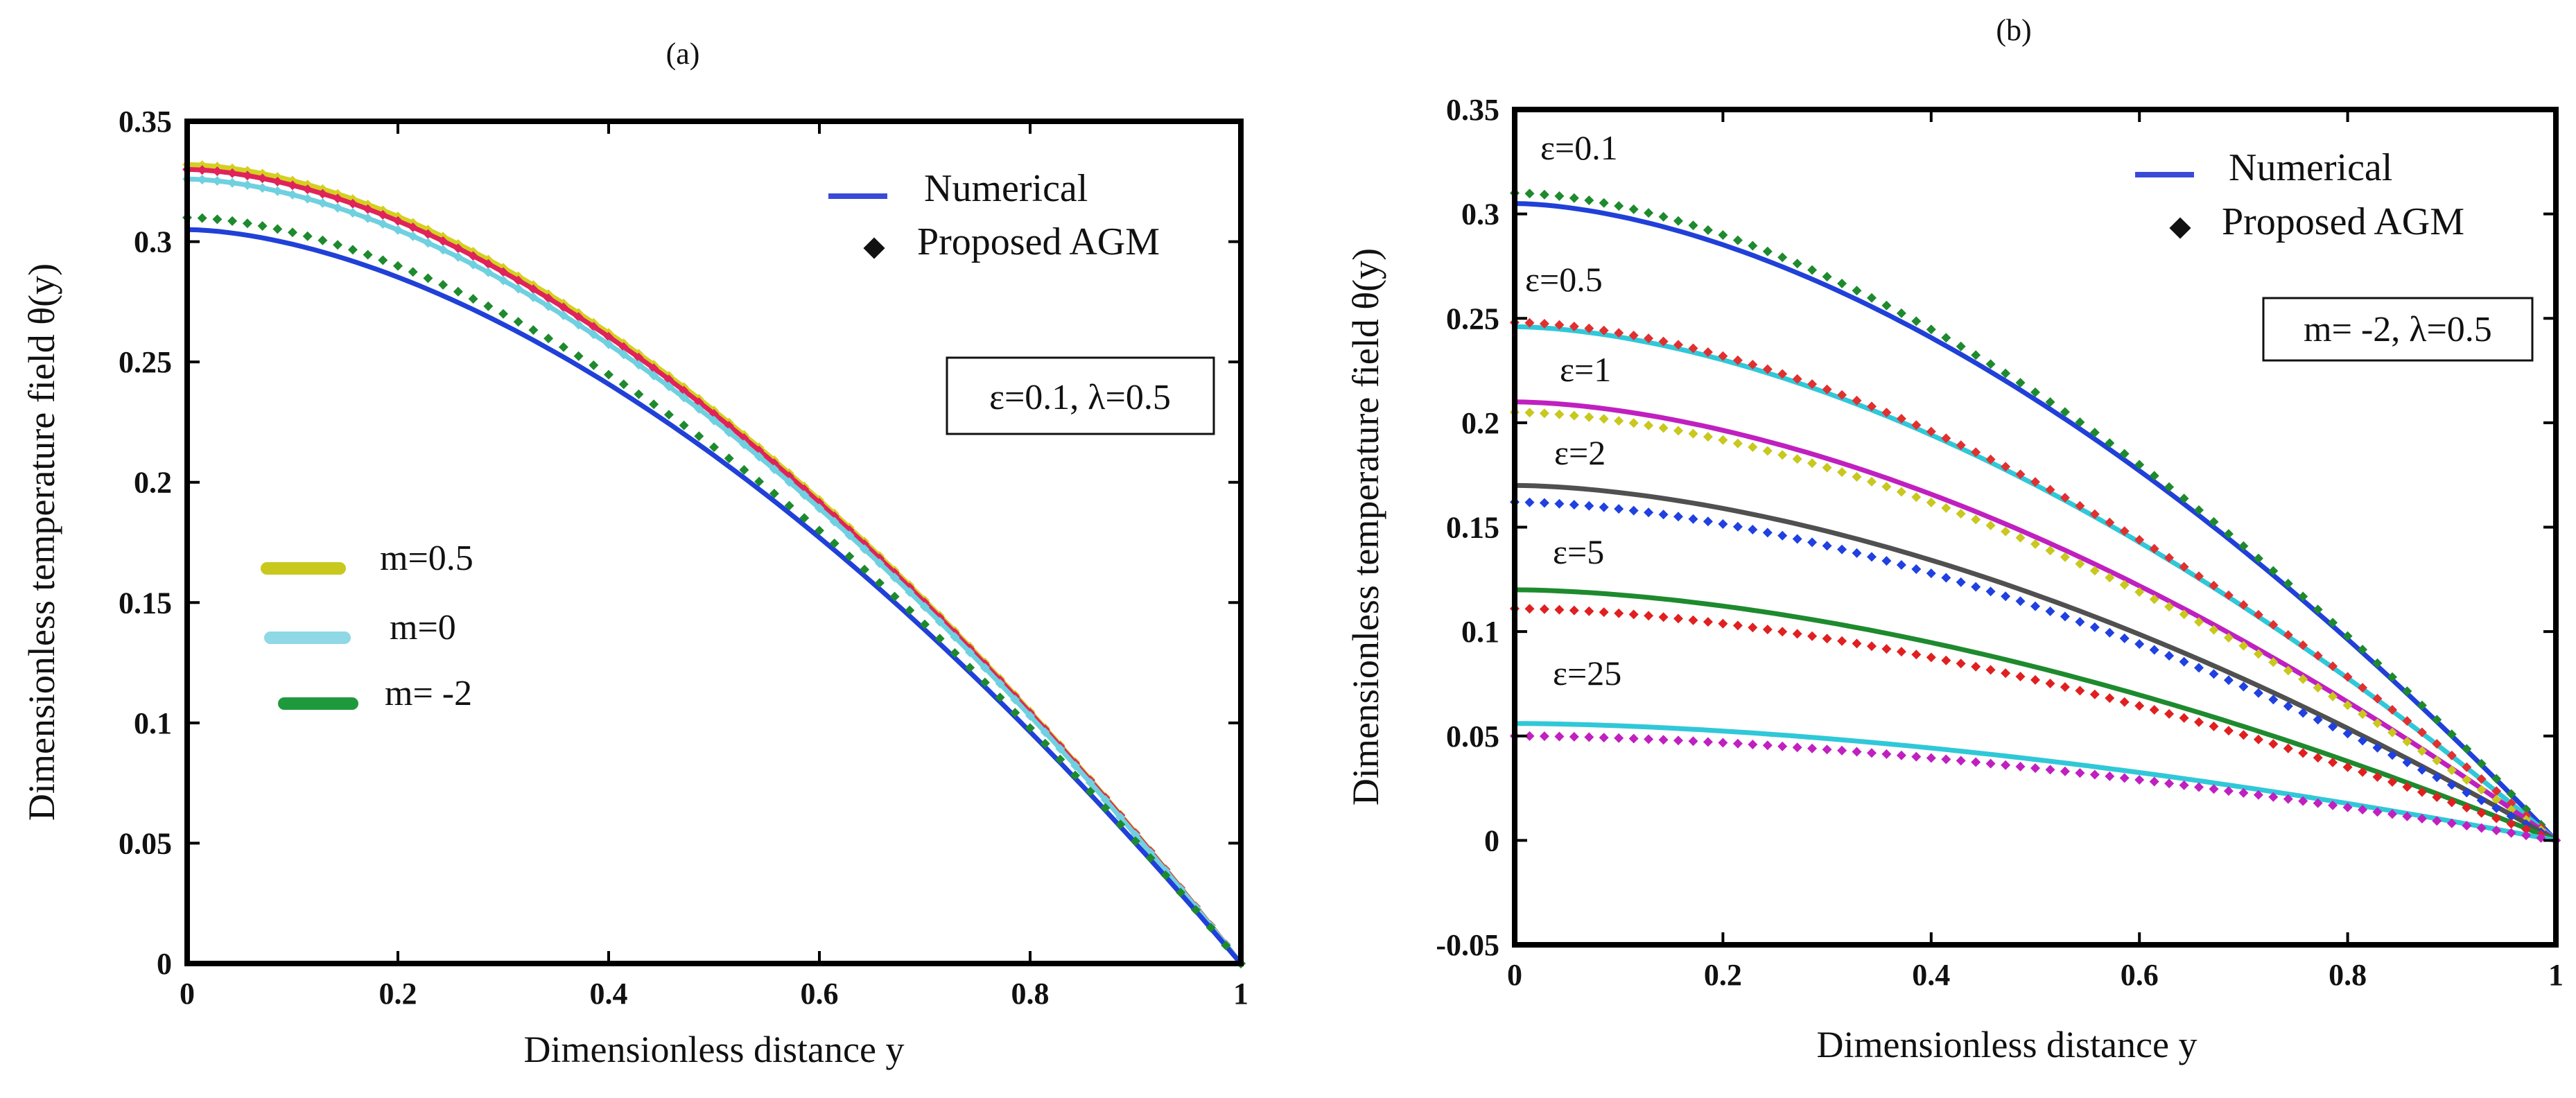 The height and width of the screenshot is (1098, 2576). What do you see at coordinates (683, 54) in the screenshot?
I see `panel-a-label: (a)` at bounding box center [683, 54].